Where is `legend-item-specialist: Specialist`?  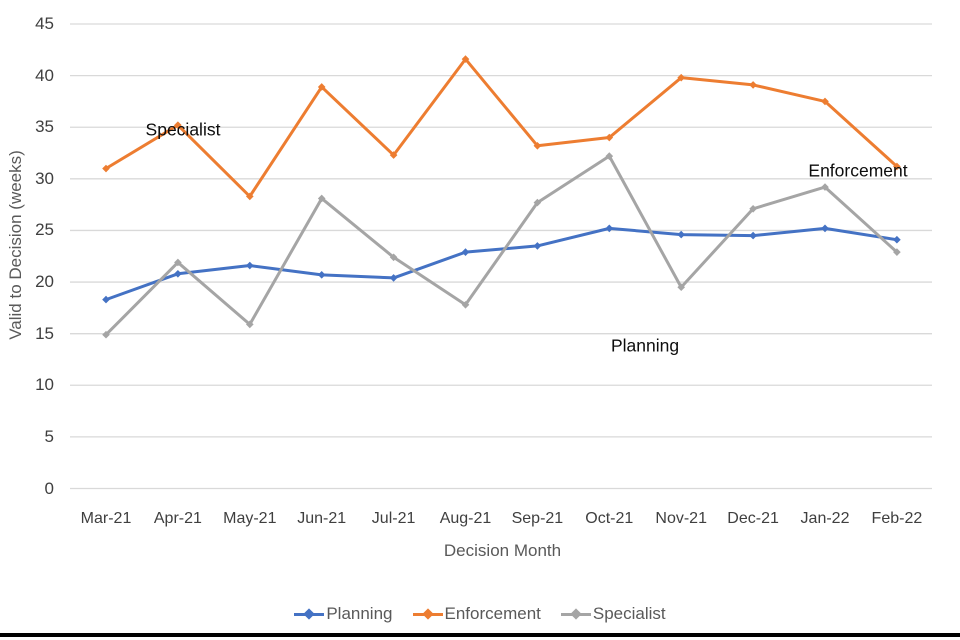
legend-item-specialist: Specialist is located at coordinates (613, 614).